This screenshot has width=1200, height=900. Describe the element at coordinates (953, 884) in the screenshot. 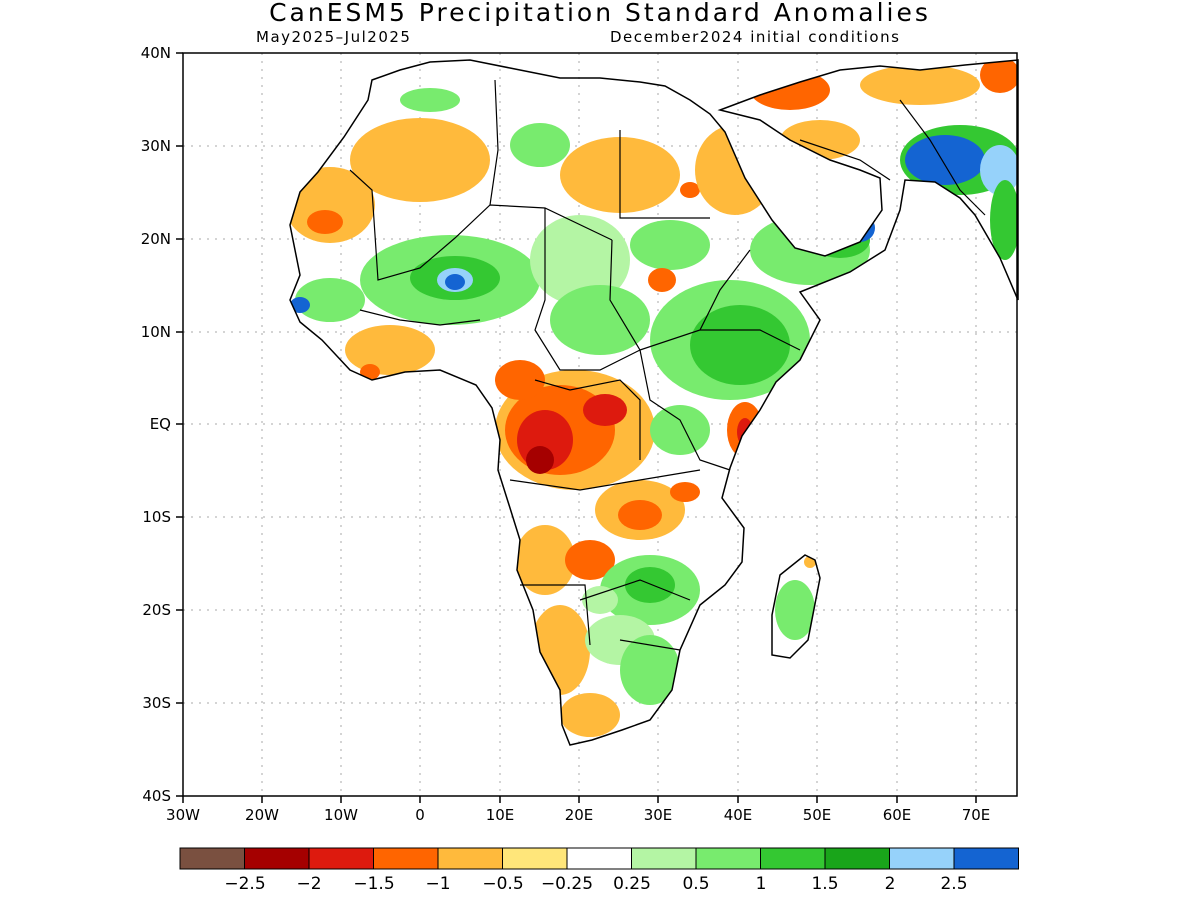

I see `colorbar-label: 2.5` at that location.